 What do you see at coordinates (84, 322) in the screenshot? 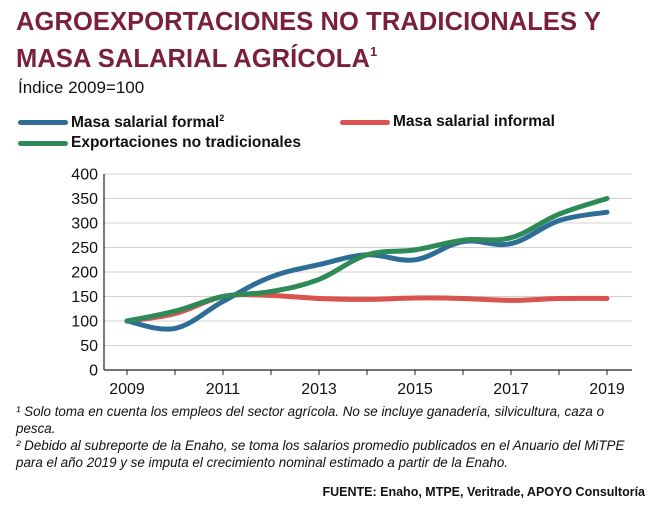
I see `y-tick-label-100: 100` at bounding box center [84, 322].